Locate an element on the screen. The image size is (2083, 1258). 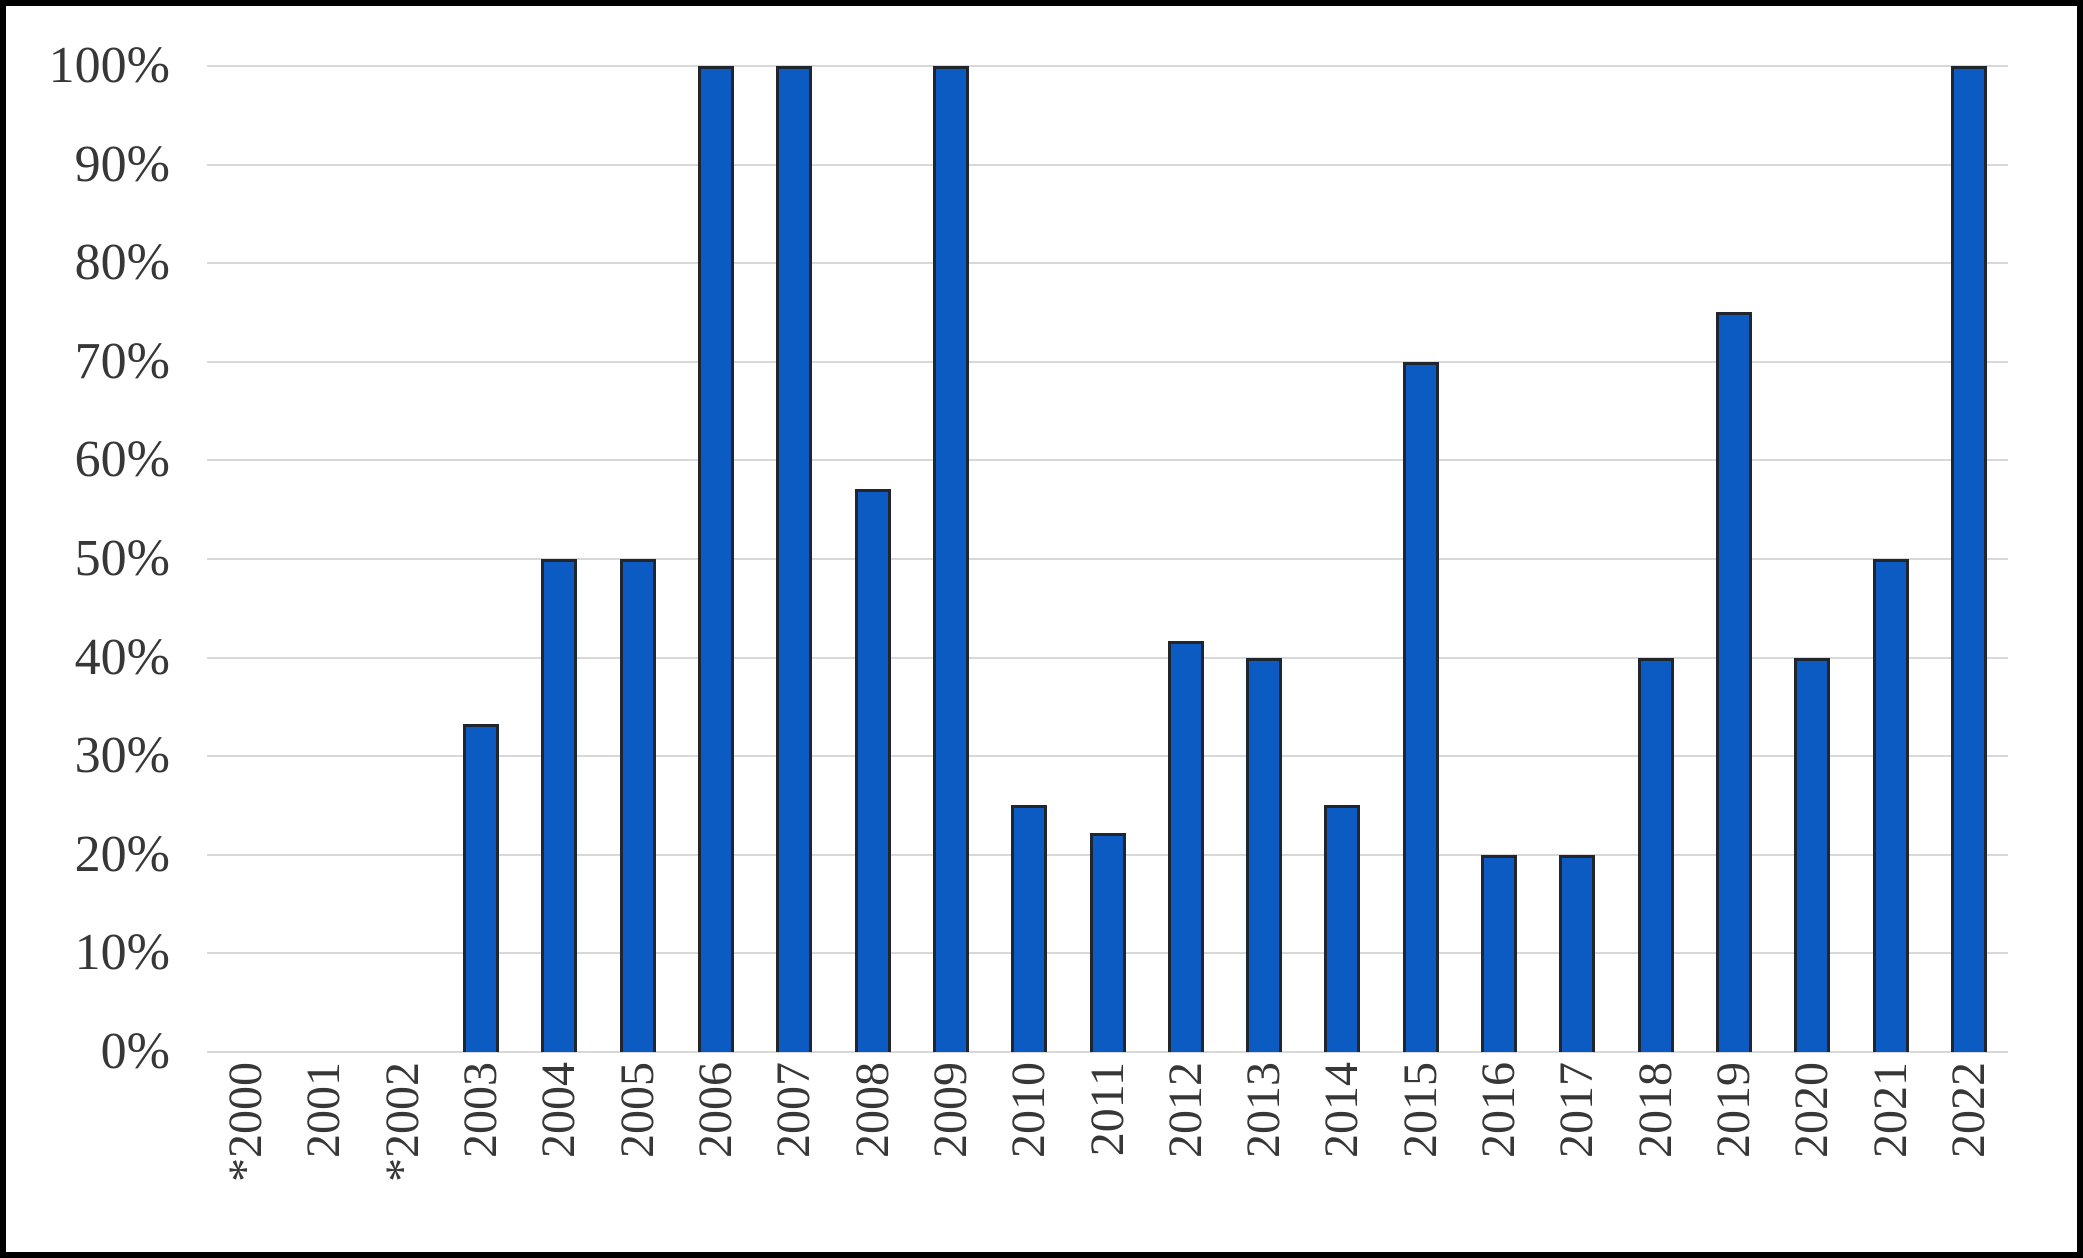
x-axis-category-label: 2014 is located at coordinates (1342, 1110).